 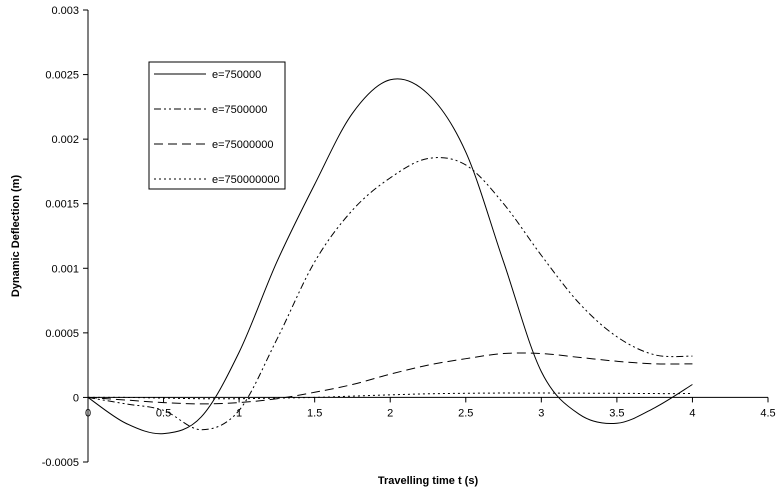 I want to click on y-tick-label: 0.001, so click(x=65, y=269).